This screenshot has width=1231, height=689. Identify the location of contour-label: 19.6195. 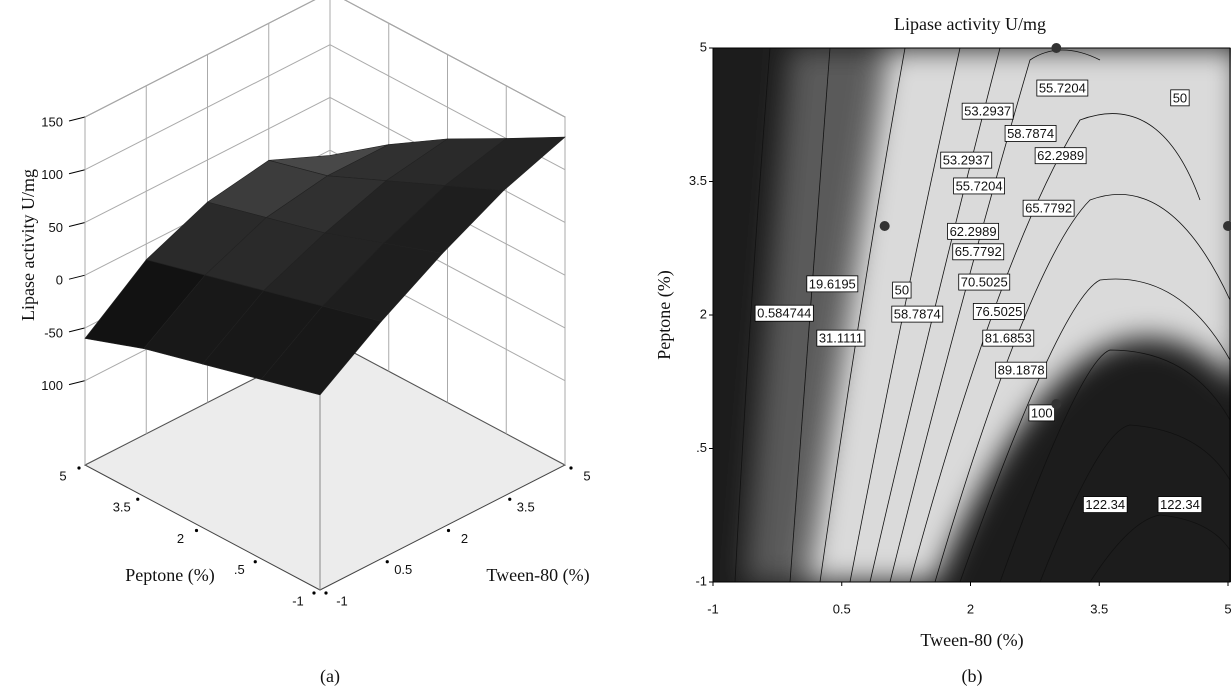
(832, 283).